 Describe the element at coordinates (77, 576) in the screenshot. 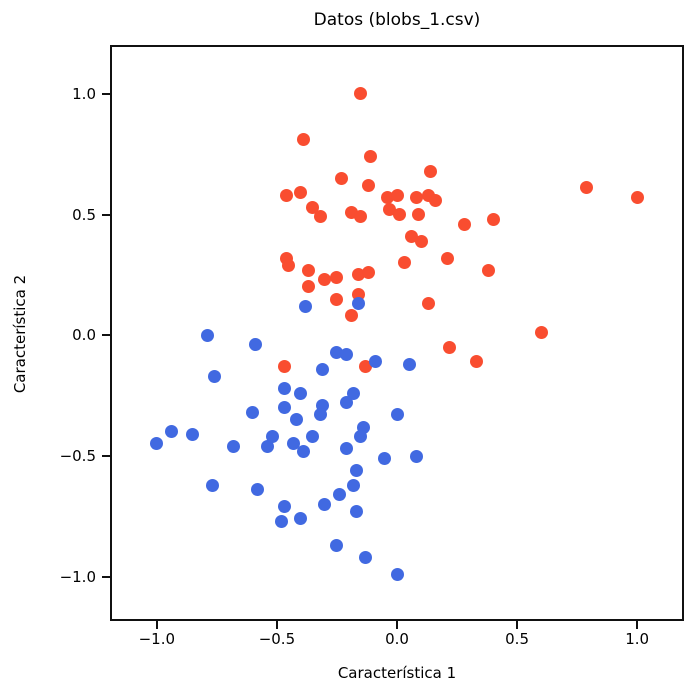

I see `y-tick-label: −1.0` at that location.